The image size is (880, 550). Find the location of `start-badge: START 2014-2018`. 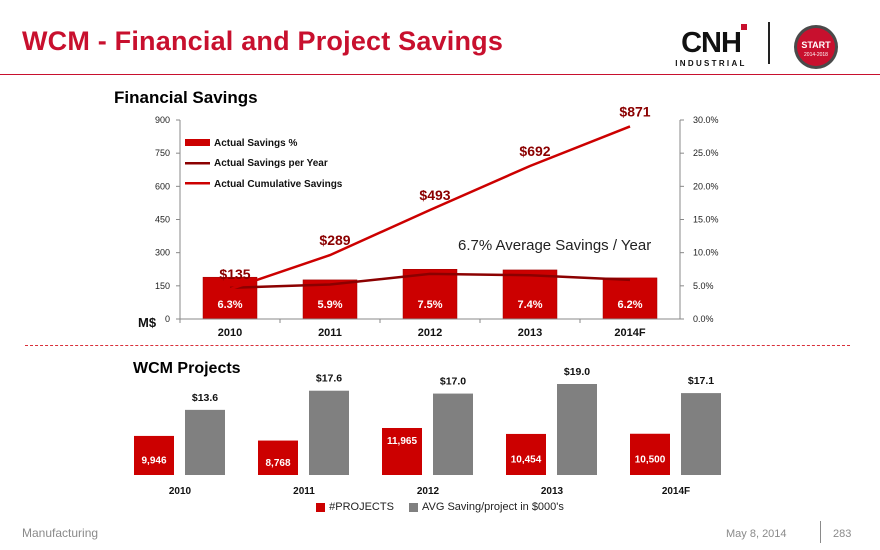

start-badge: START 2014-2018 is located at coordinates (816, 47).